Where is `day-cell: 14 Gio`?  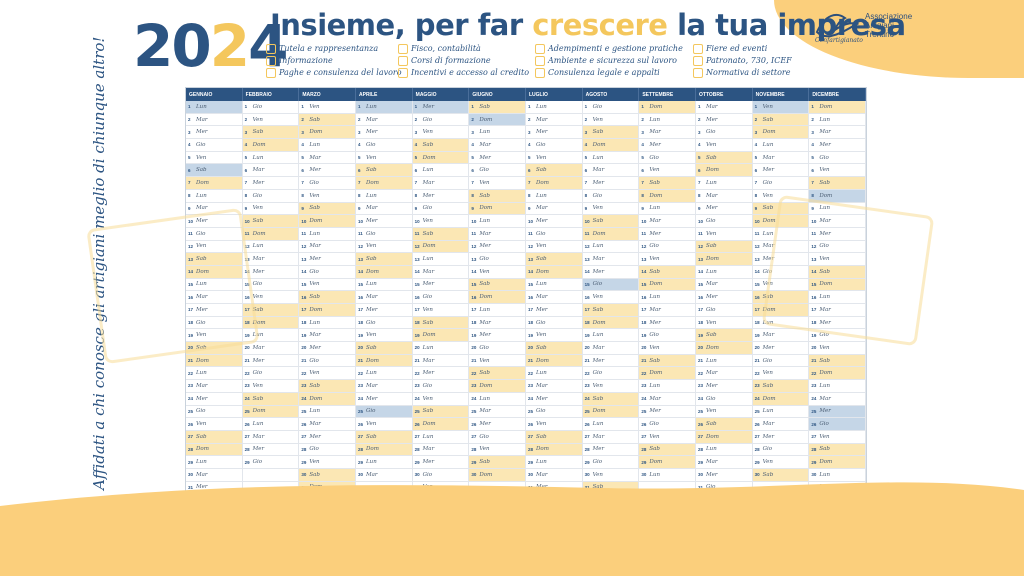
day-cell: 14 Gio is located at coordinates (327, 272).